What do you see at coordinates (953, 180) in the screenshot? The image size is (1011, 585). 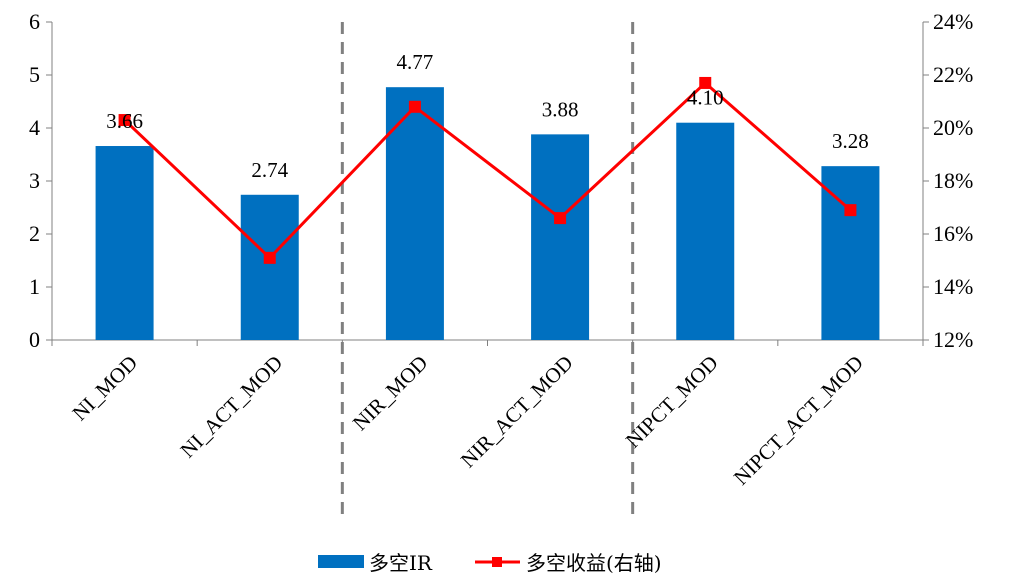 I see `right-tick-label: 18%` at bounding box center [953, 180].